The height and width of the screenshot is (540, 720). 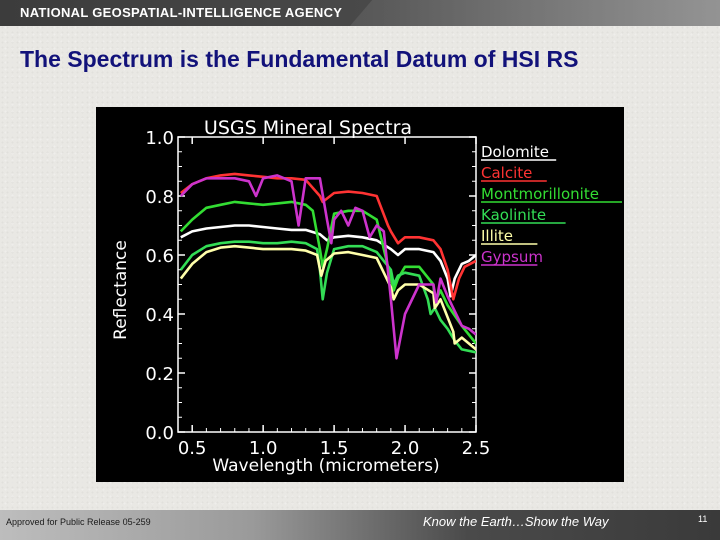 What do you see at coordinates (181, 12) in the screenshot?
I see `agency-name: NATIONAL GEOSPATIAL-INTELLIGENCE AGENCY` at bounding box center [181, 12].